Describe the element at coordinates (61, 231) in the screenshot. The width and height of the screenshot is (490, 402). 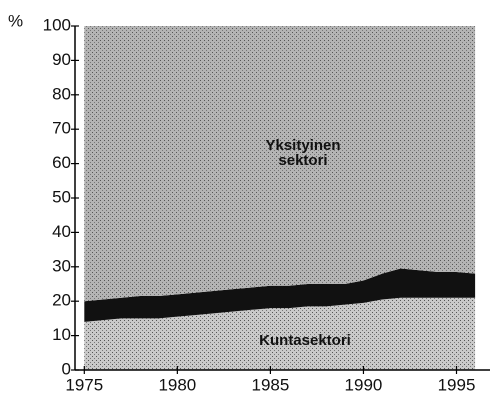
I see `y-tick-label: 40` at that location.